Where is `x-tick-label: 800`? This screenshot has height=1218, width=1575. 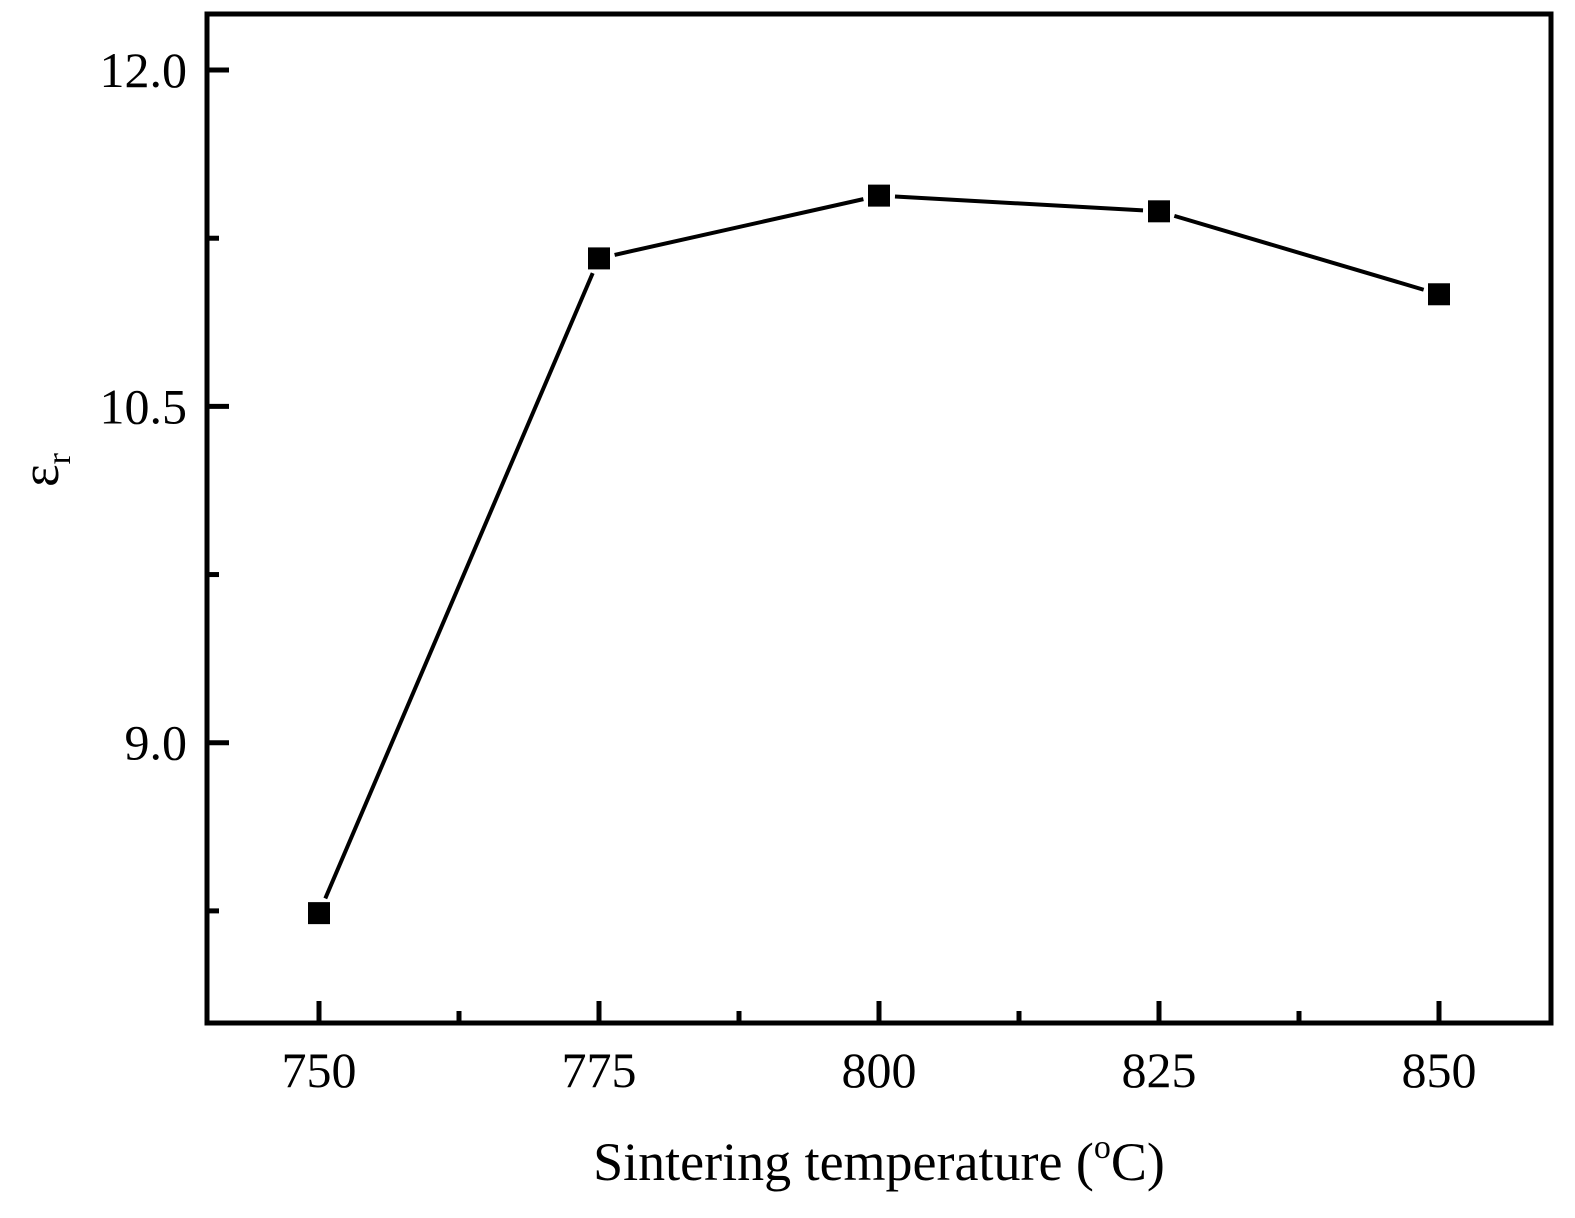 x-tick-label: 800 is located at coordinates (879, 1070).